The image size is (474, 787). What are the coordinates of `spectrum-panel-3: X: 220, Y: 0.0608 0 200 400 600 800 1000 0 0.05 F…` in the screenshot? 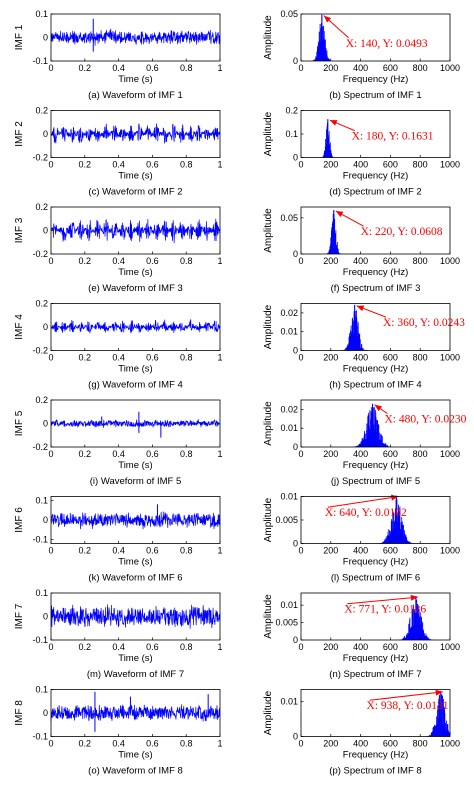 It's located at (361, 250).